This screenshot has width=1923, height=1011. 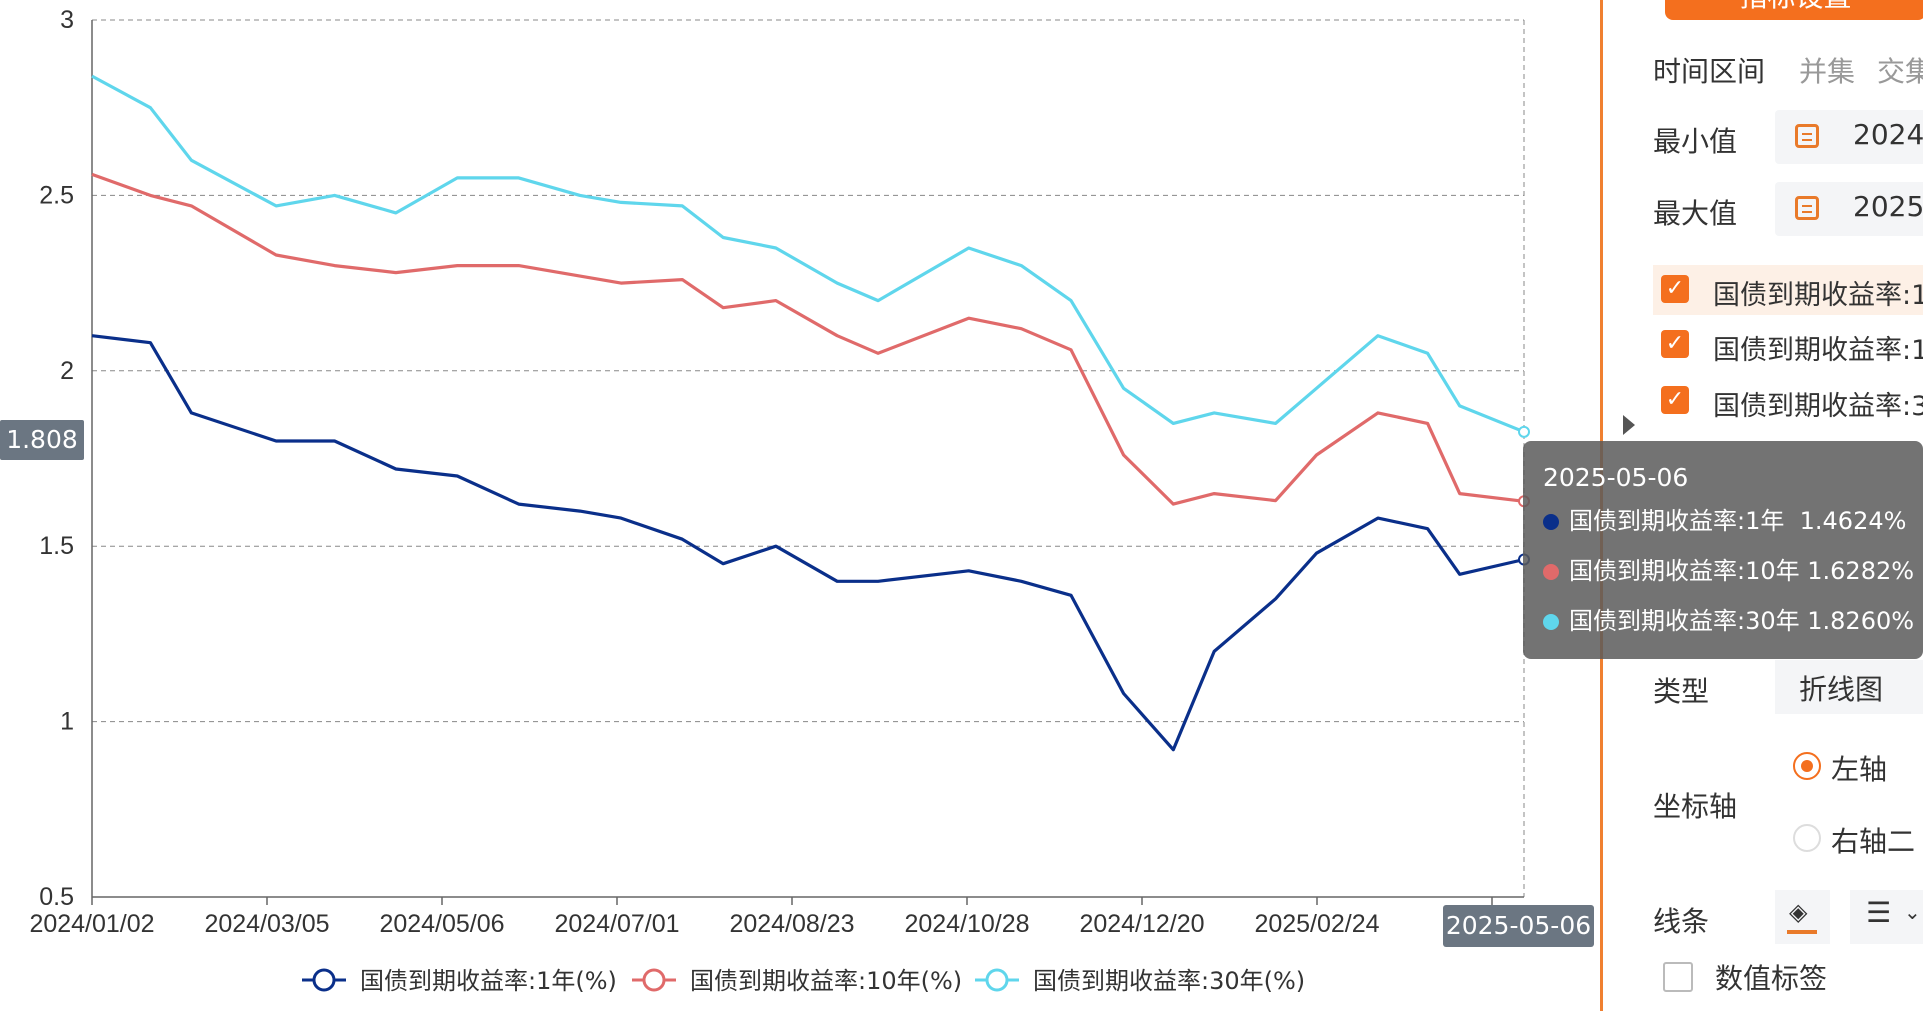 I want to click on time-range-label: 时间区间, so click(x=1709, y=71).